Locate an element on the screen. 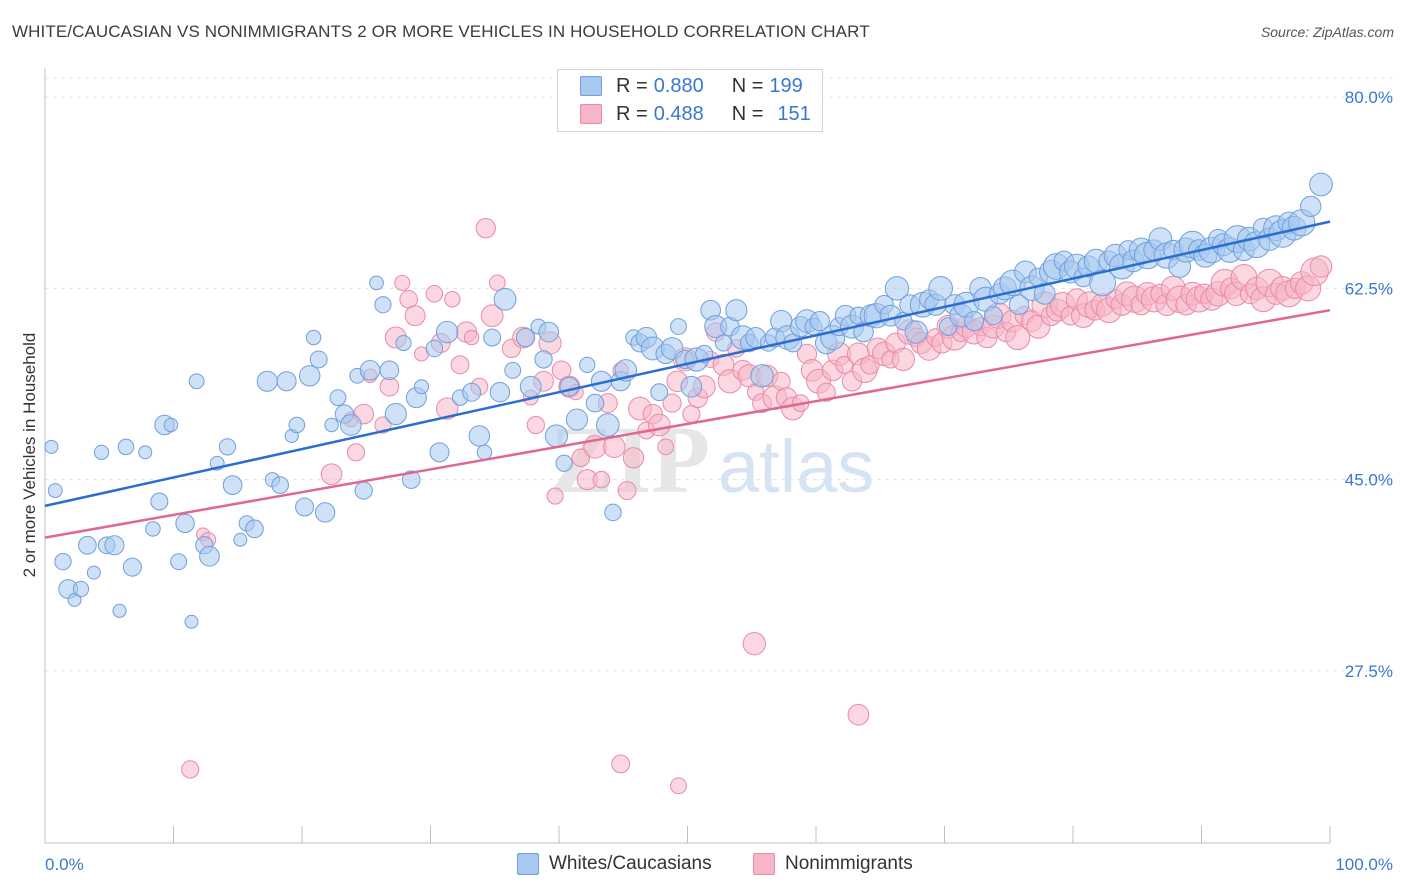 Image resolution: width=1406 pixels, height=892 pixels. bottom-legend-swatch-blue is located at coordinates (528, 864).